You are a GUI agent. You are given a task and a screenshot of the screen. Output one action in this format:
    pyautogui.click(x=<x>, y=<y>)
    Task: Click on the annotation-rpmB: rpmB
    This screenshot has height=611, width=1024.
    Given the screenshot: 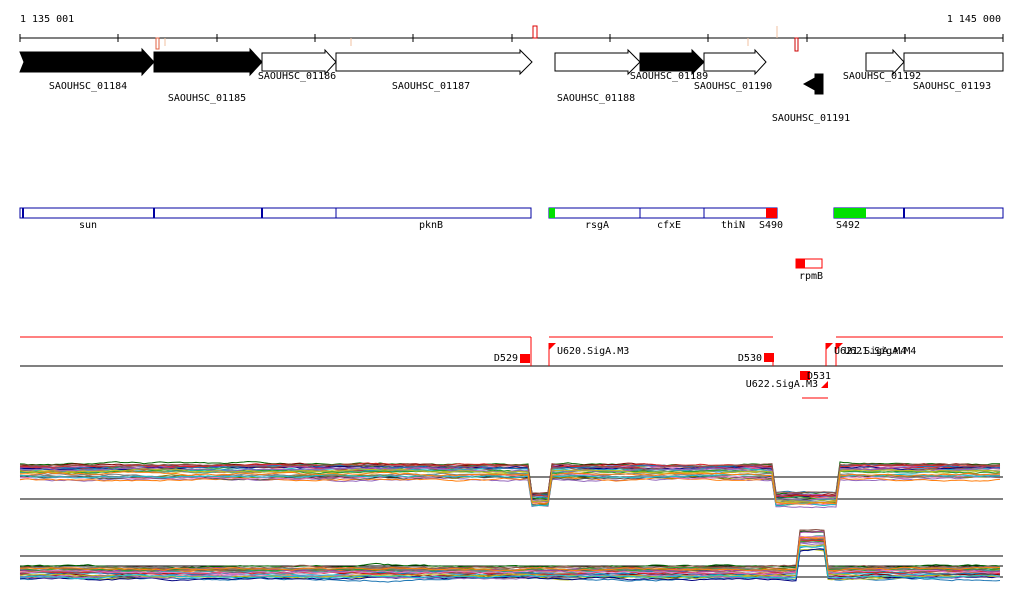 What is the action you would take?
    pyautogui.click(x=811, y=276)
    